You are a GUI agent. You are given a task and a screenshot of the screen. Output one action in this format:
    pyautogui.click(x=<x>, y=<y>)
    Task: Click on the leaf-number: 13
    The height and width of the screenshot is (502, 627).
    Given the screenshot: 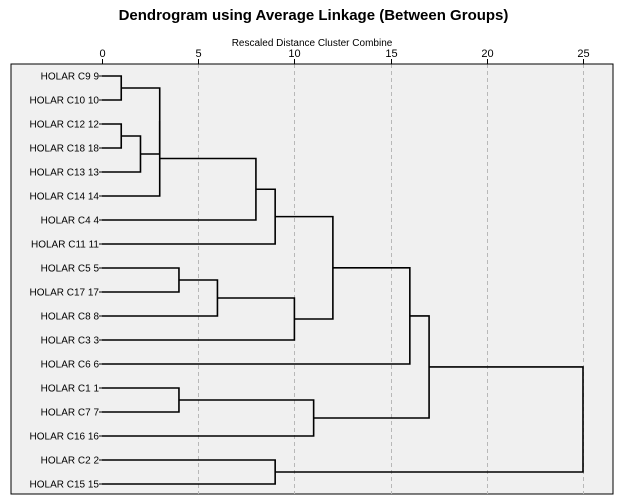 What is the action you would take?
    pyautogui.click(x=94, y=173)
    